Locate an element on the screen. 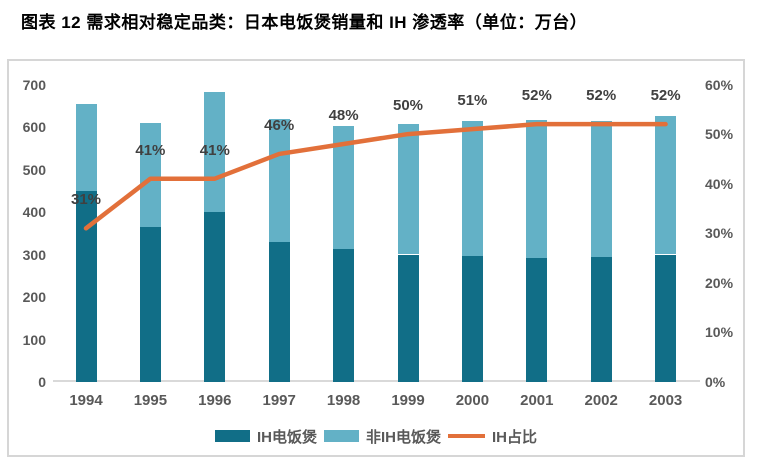 The width and height of the screenshot is (757, 471). legend-label: IH占比 is located at coordinates (515, 437).